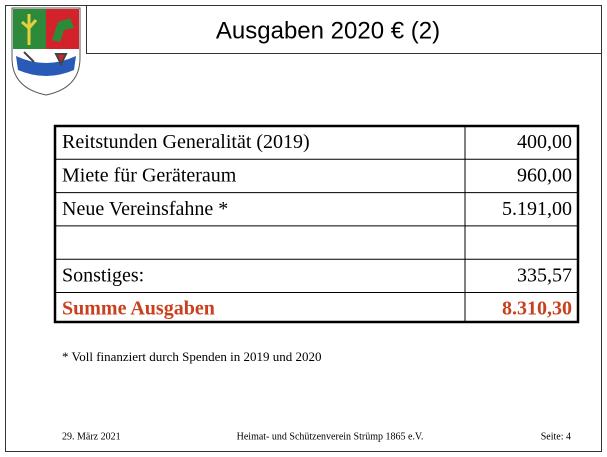 The image size is (607, 457). What do you see at coordinates (46, 51) in the screenshot?
I see `coat-of-arms` at bounding box center [46, 51].